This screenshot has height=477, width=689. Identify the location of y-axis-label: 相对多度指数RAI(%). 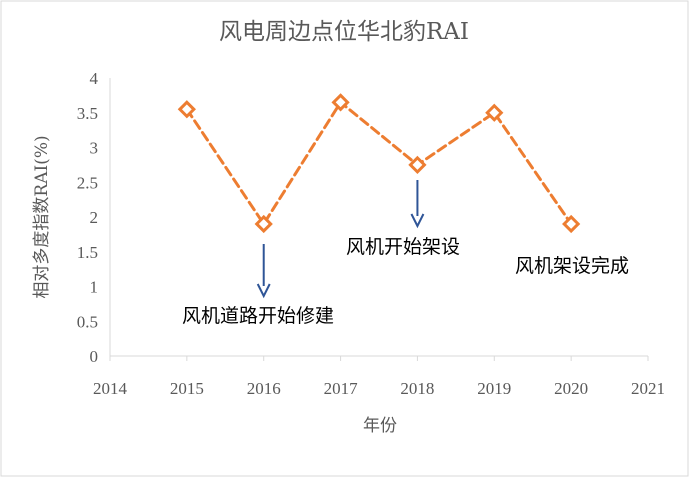
(42, 216).